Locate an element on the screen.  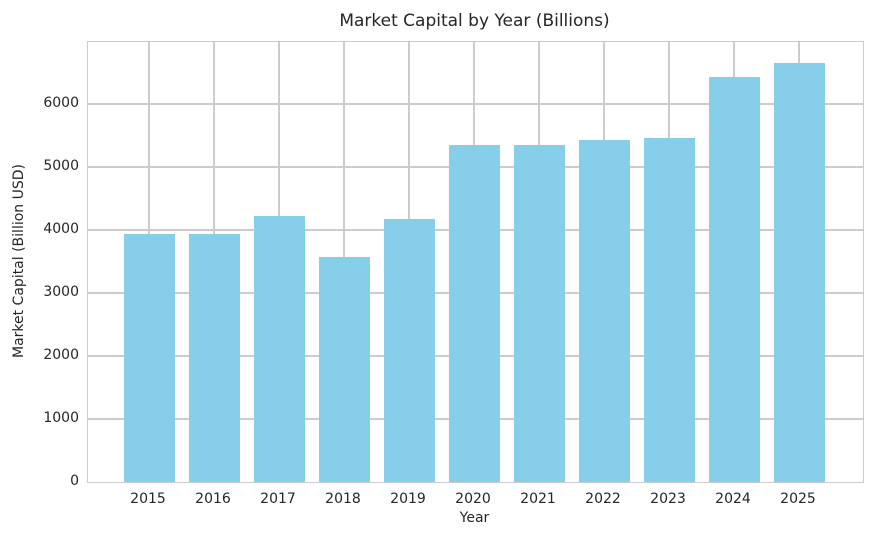
y-tick-label: 6000 is located at coordinates (61, 103).